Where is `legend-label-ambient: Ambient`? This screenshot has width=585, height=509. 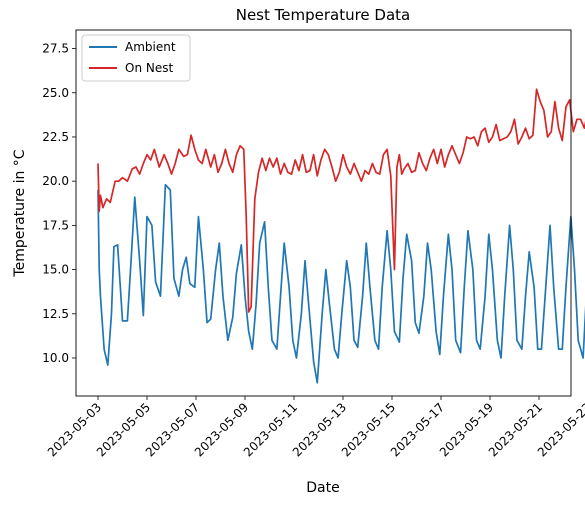
legend-label-ambient: Ambient is located at coordinates (150, 47).